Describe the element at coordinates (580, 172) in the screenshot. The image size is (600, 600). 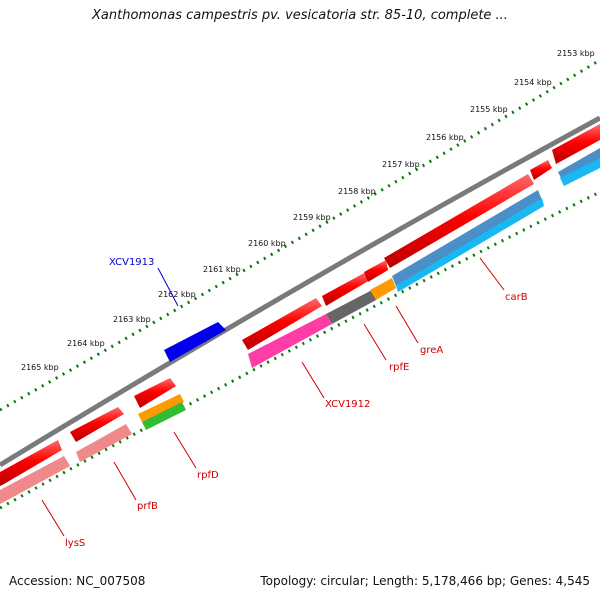
I see `cds-right-cyan` at that location.